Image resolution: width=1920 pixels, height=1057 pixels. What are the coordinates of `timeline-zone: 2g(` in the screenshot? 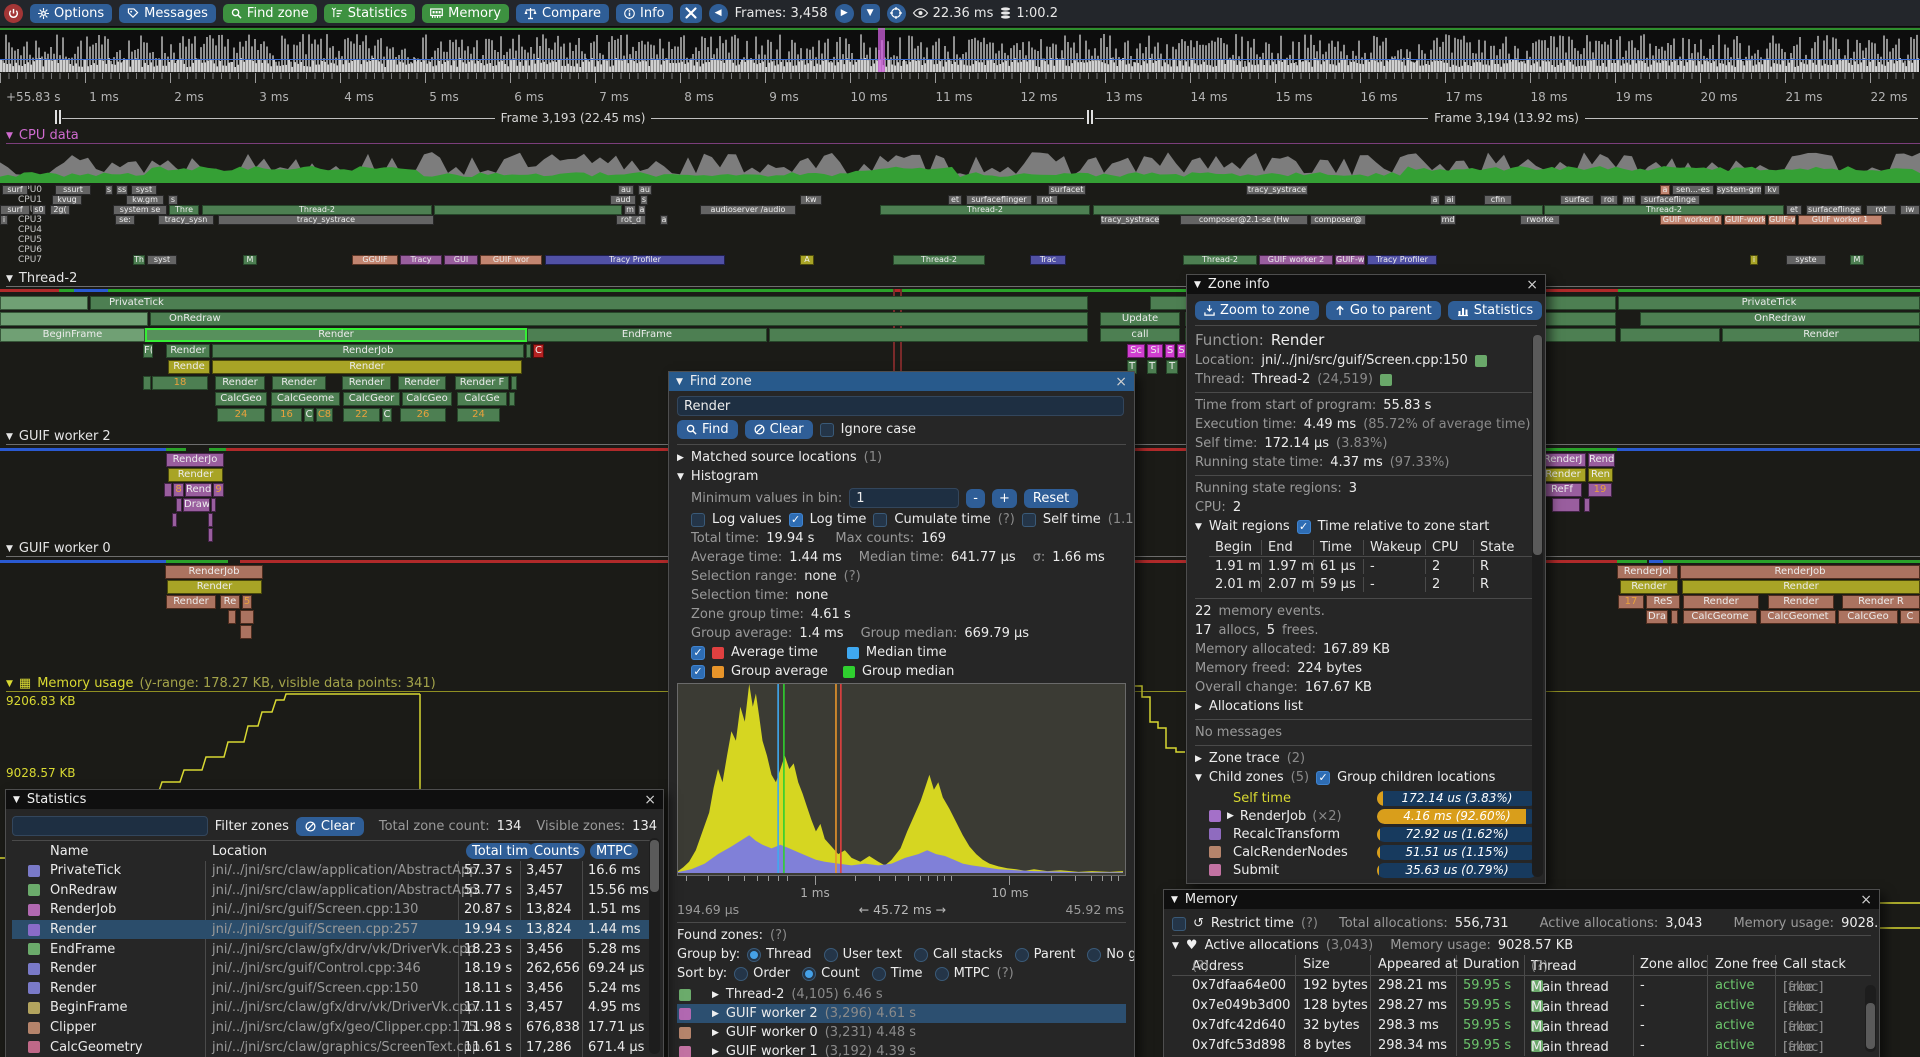 It's located at (60, 210).